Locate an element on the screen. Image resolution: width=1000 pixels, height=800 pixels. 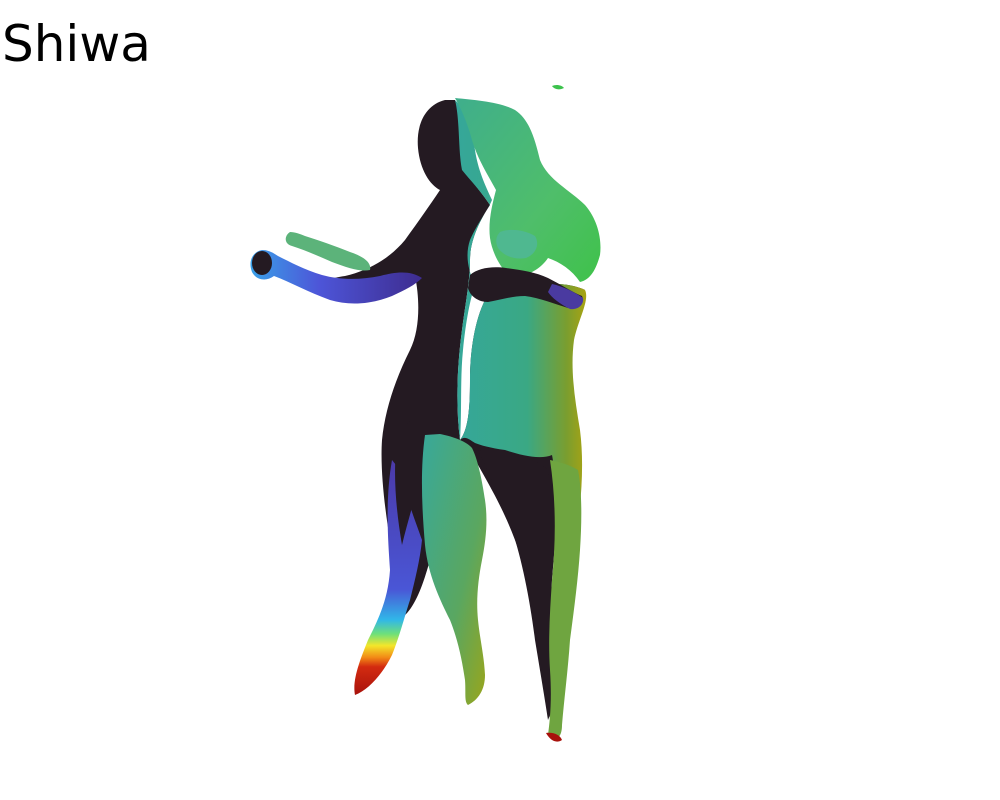
extended-arm is located at coordinates (336, 277).